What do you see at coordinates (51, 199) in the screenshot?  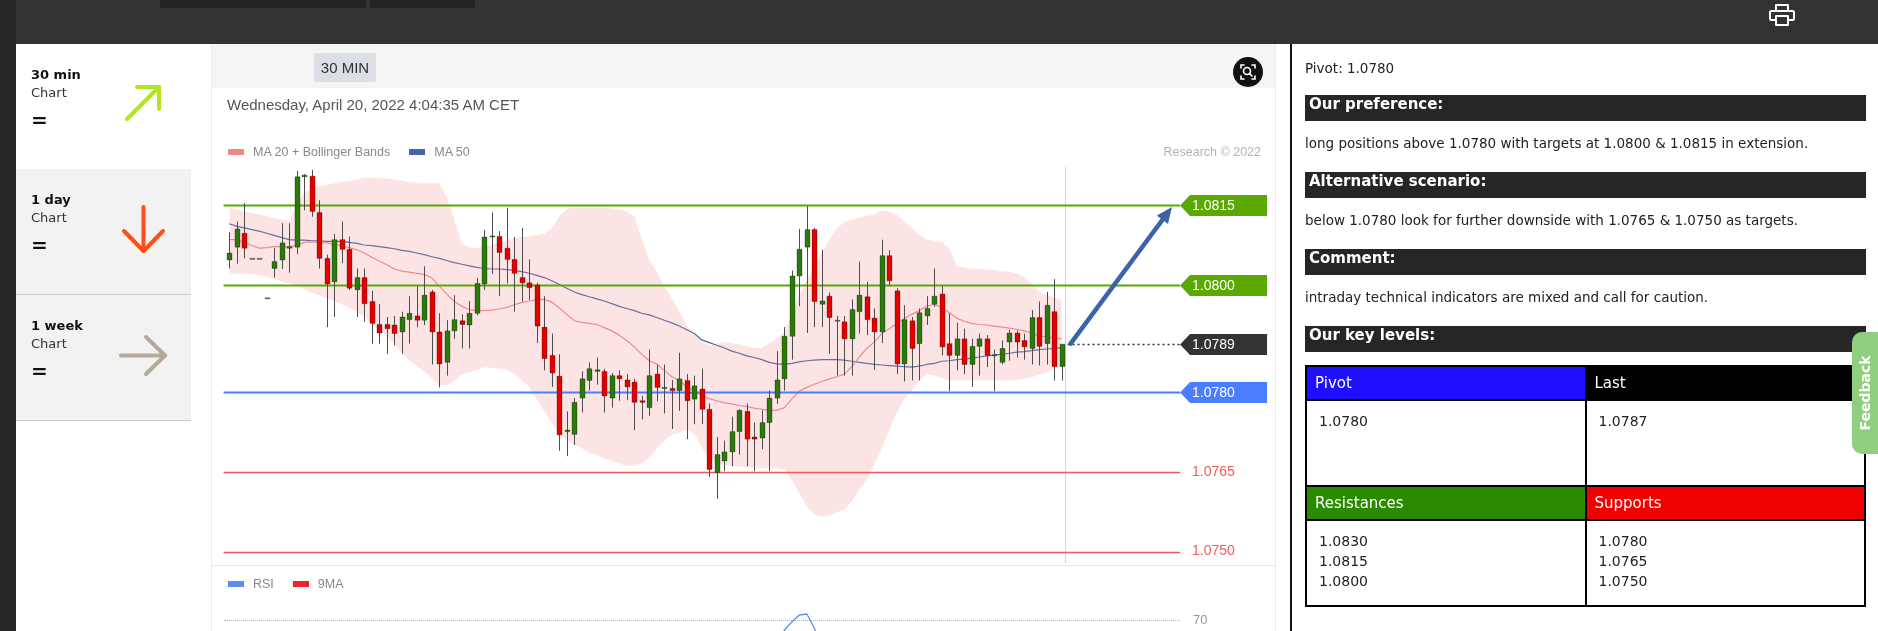 I see `text: 1 day` at bounding box center [51, 199].